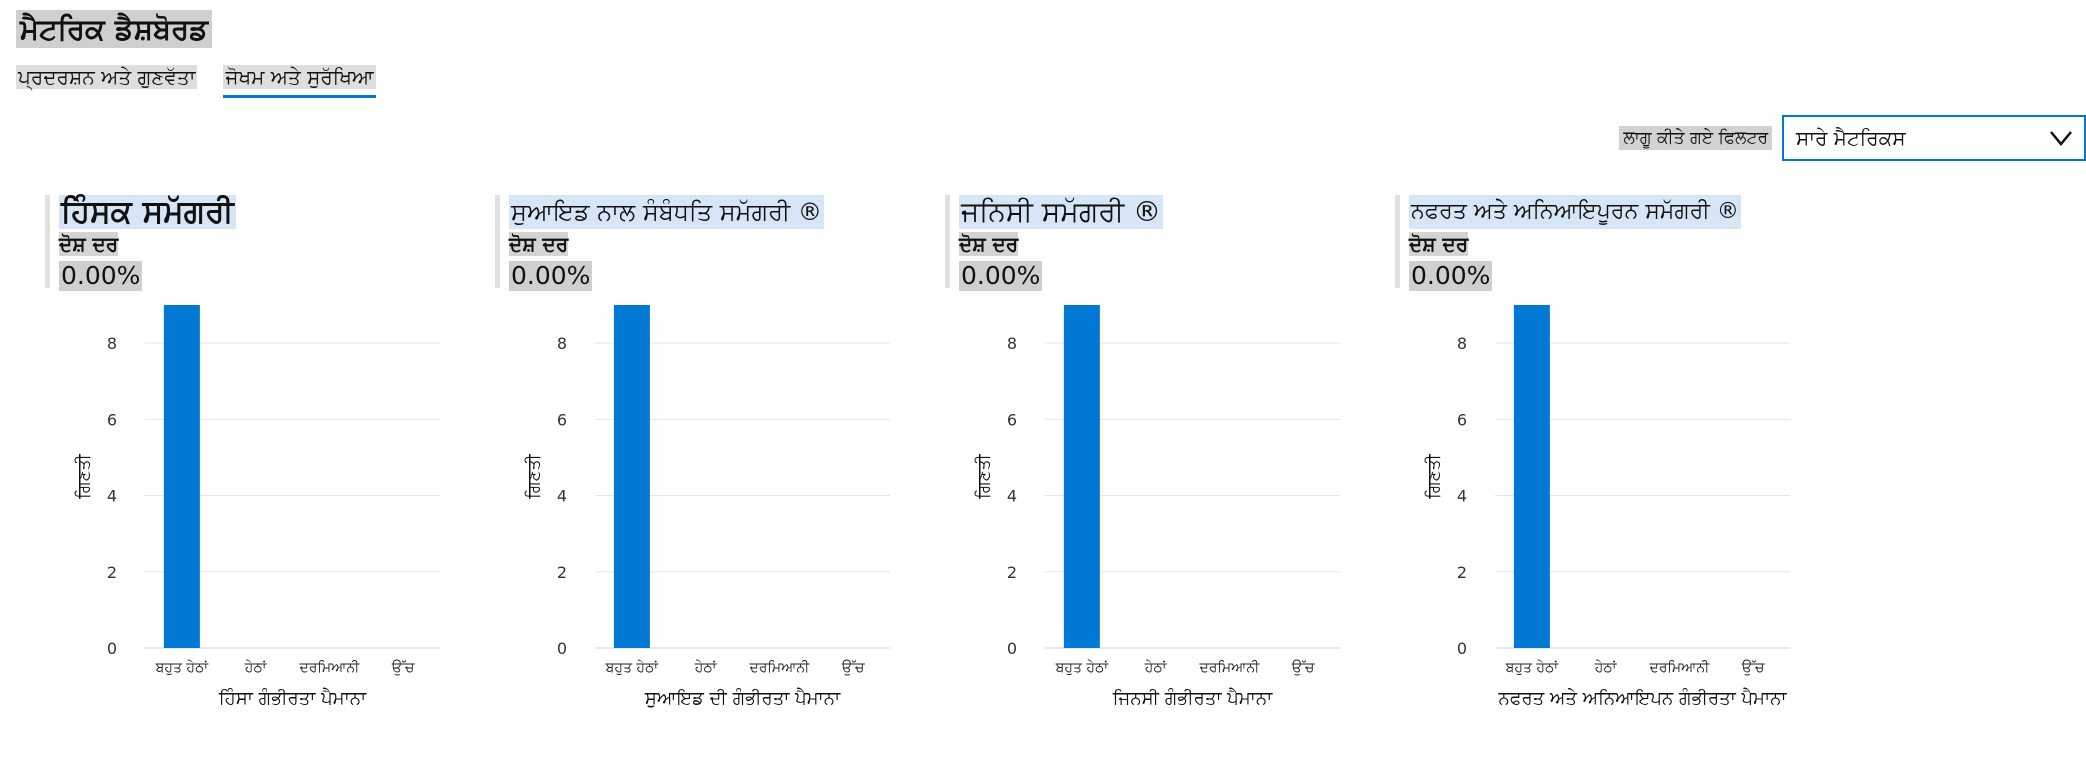 Image resolution: width=2086 pixels, height=762 pixels. I want to click on tab-performance-quality: ਪ੍ਰਦਰਸ਼ਨ ਅਤੇ ਗੁਣਵੱਤਾ, so click(107, 80).